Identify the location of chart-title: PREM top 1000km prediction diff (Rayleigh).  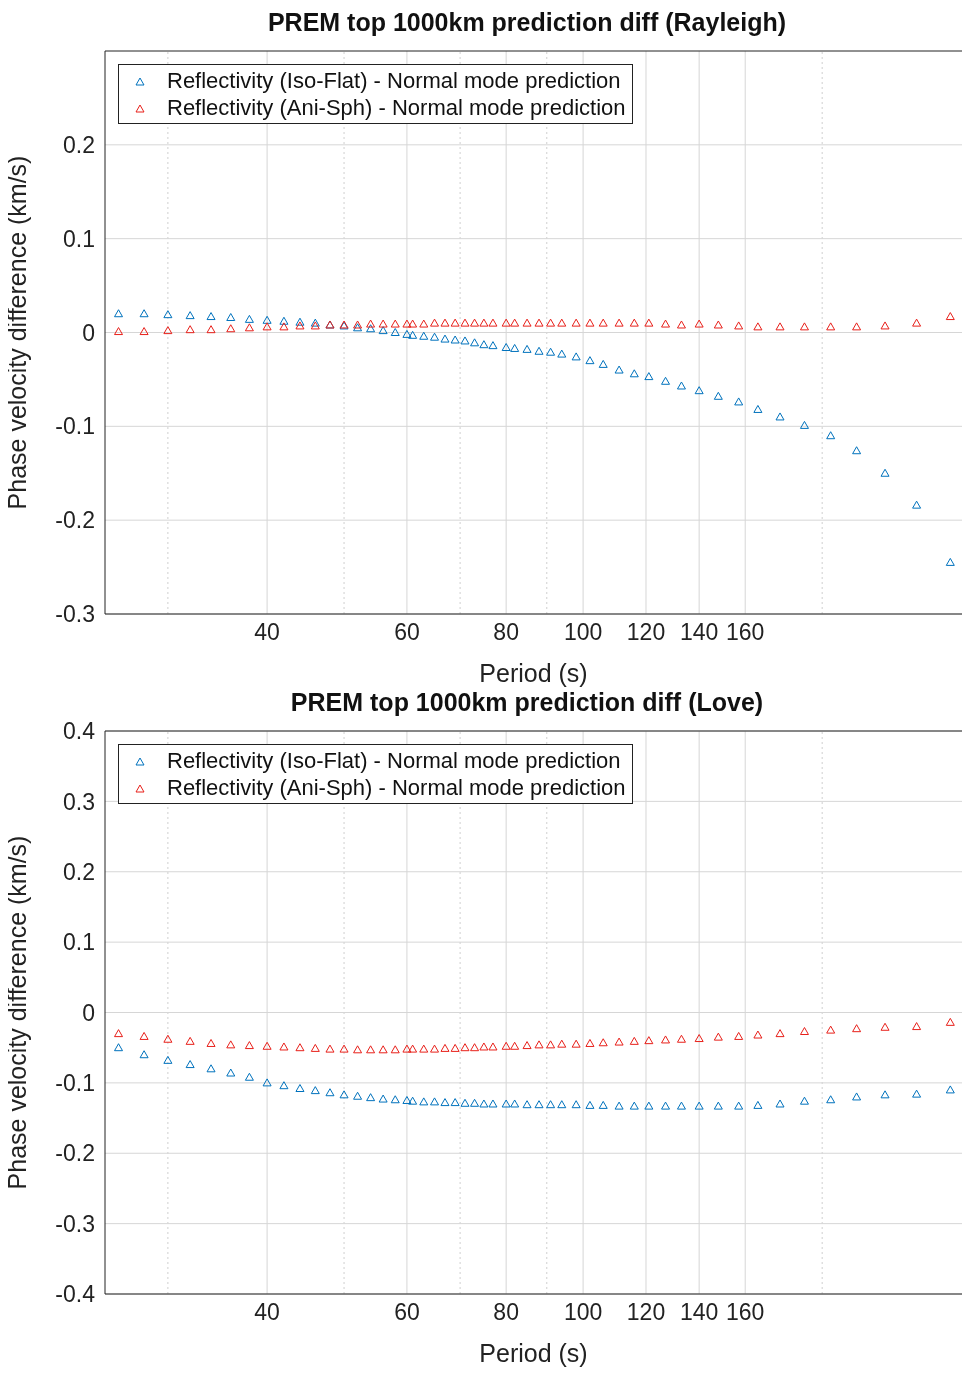
(527, 22).